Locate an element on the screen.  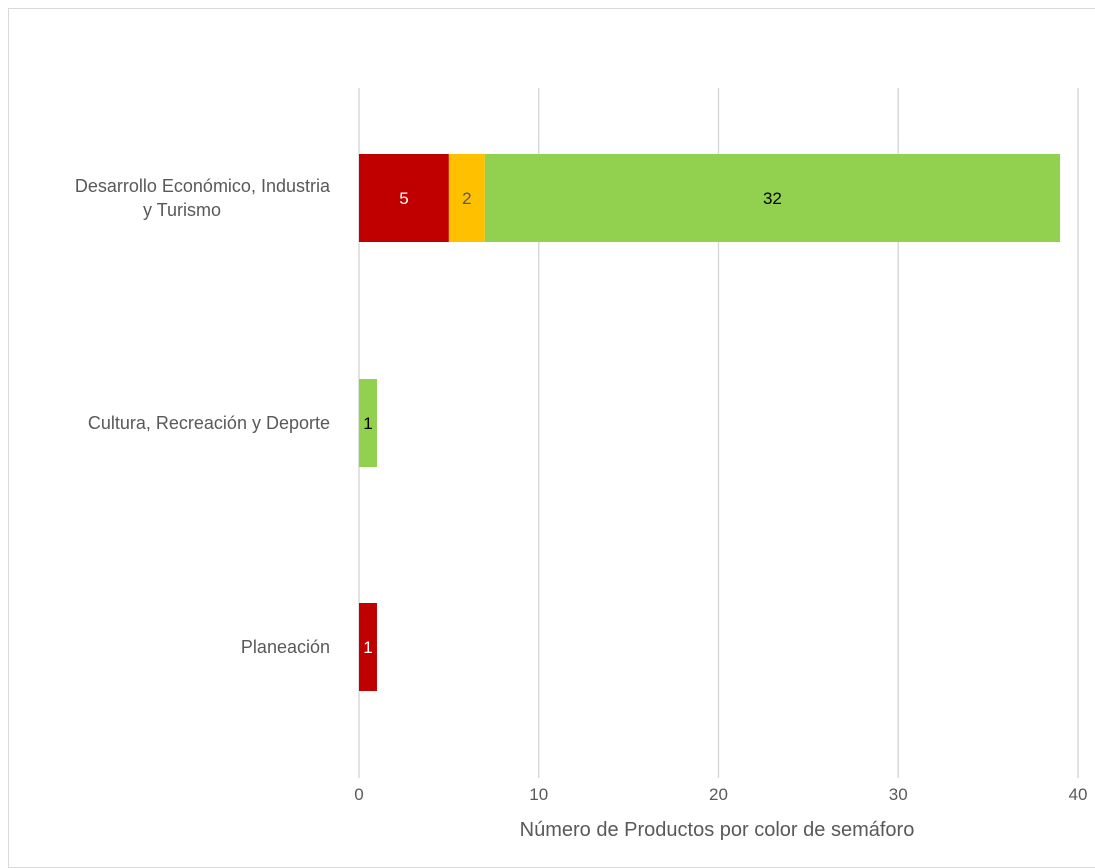
data-label: 32 is located at coordinates (772, 198).